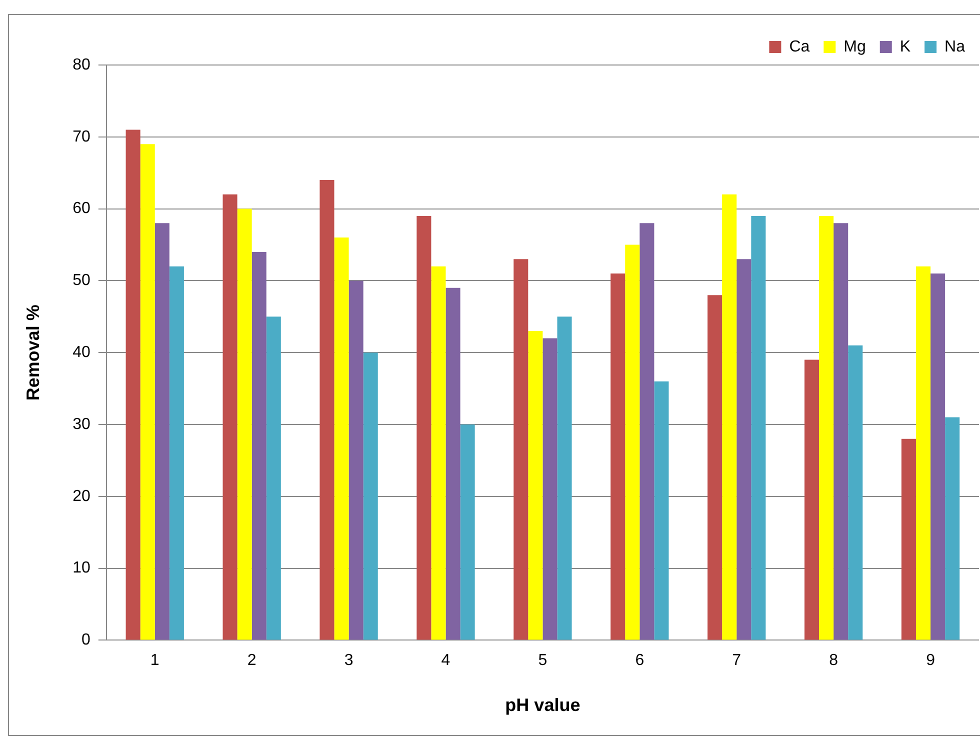  What do you see at coordinates (542, 705) in the screenshot?
I see `x-axis-title: pH value` at bounding box center [542, 705].